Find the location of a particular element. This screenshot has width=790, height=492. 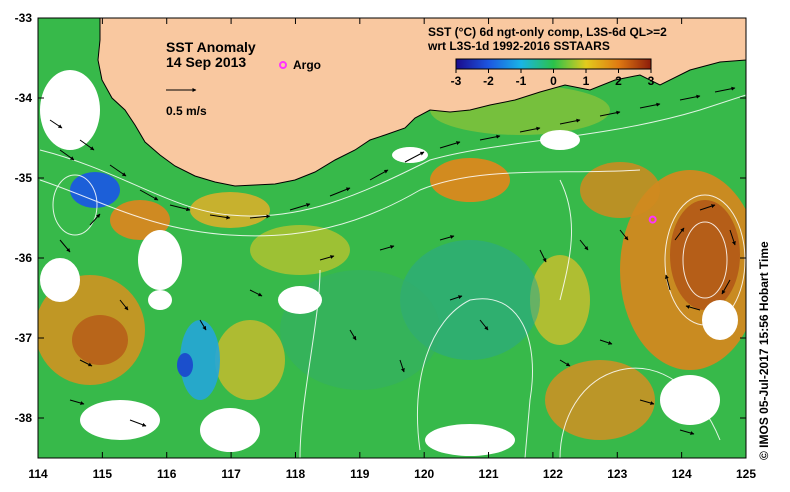

y-tick-label: -34 is located at coordinates (24, 98).